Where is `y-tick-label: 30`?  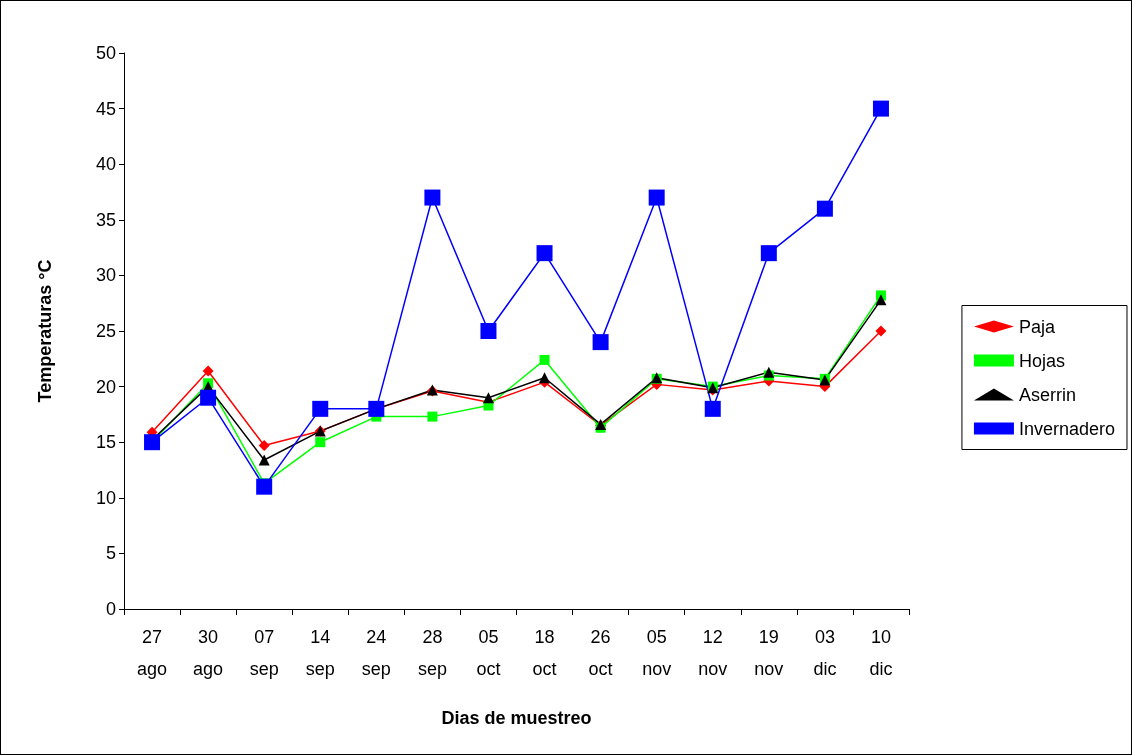 y-tick-label: 30 is located at coordinates (105, 275).